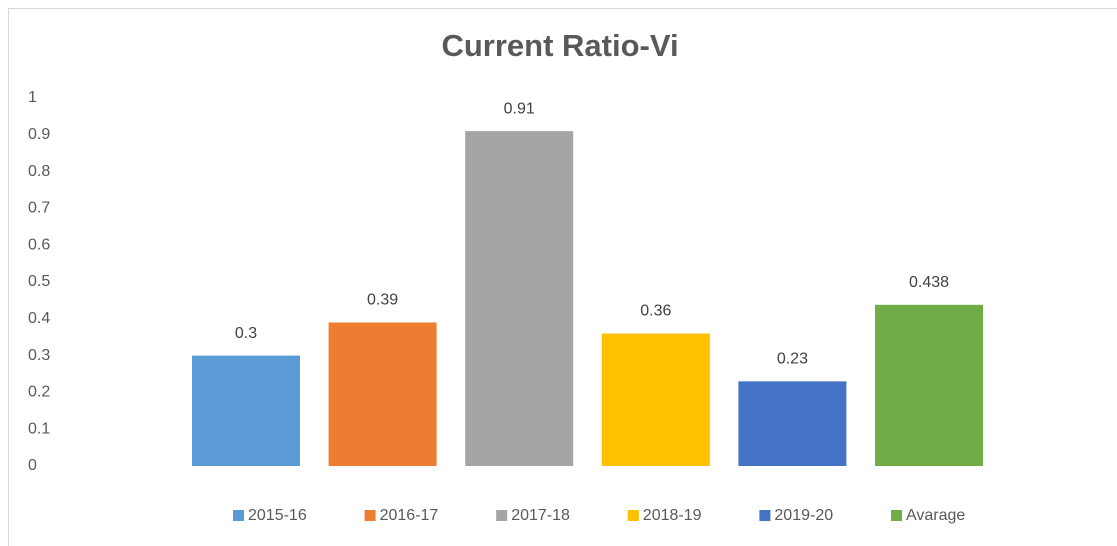 The image size is (1117, 546). I want to click on y-tick-label: 0.2, so click(39, 392).